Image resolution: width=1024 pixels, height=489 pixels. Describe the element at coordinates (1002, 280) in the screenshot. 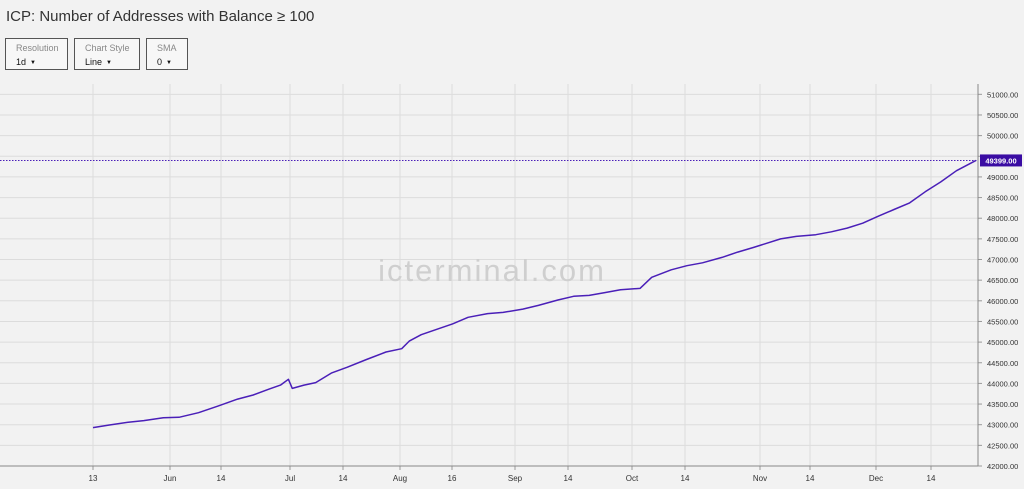

I see `y-tick-label: 46500.00` at that location.